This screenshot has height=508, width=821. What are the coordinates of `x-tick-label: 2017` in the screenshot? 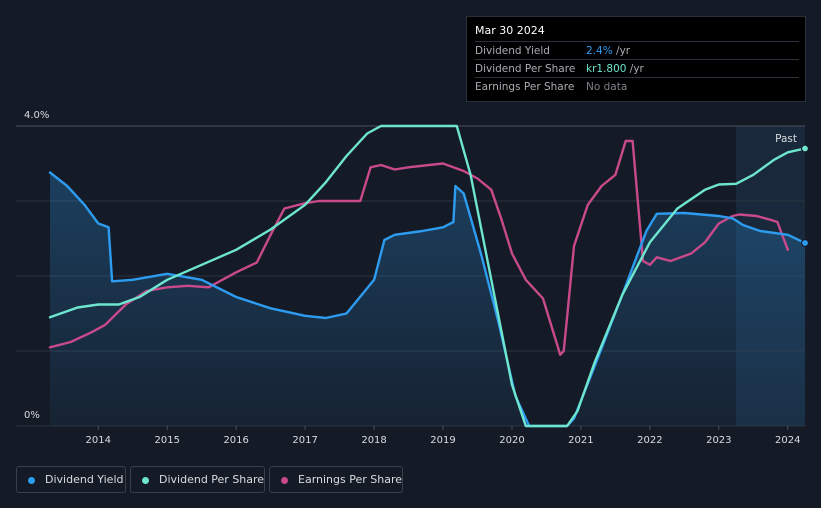 It's located at (304, 440).